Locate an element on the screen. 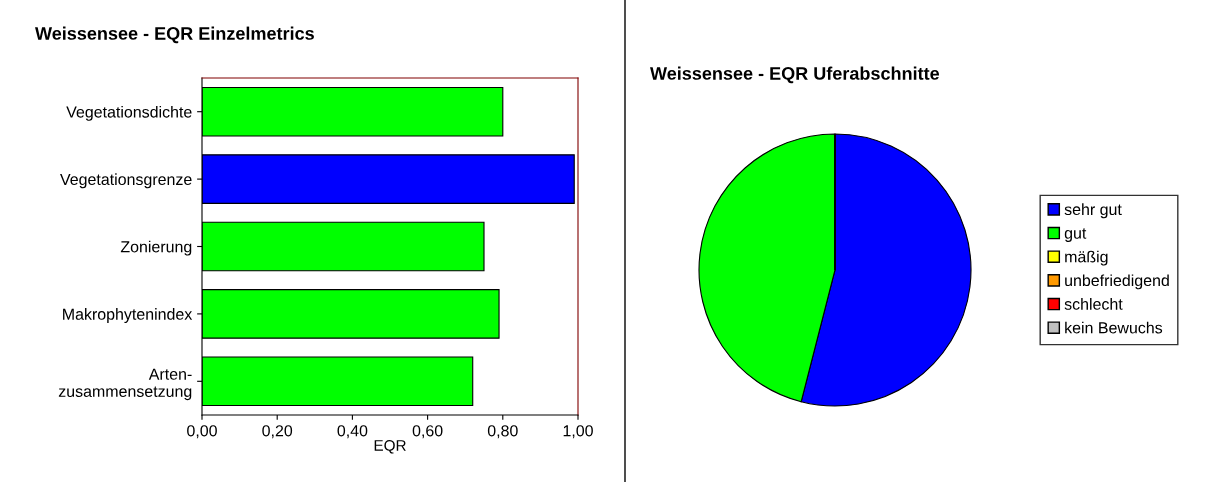 The width and height of the screenshot is (1232, 482). y-tick-label: Arten- zusammensetzung is located at coordinates (125, 384).